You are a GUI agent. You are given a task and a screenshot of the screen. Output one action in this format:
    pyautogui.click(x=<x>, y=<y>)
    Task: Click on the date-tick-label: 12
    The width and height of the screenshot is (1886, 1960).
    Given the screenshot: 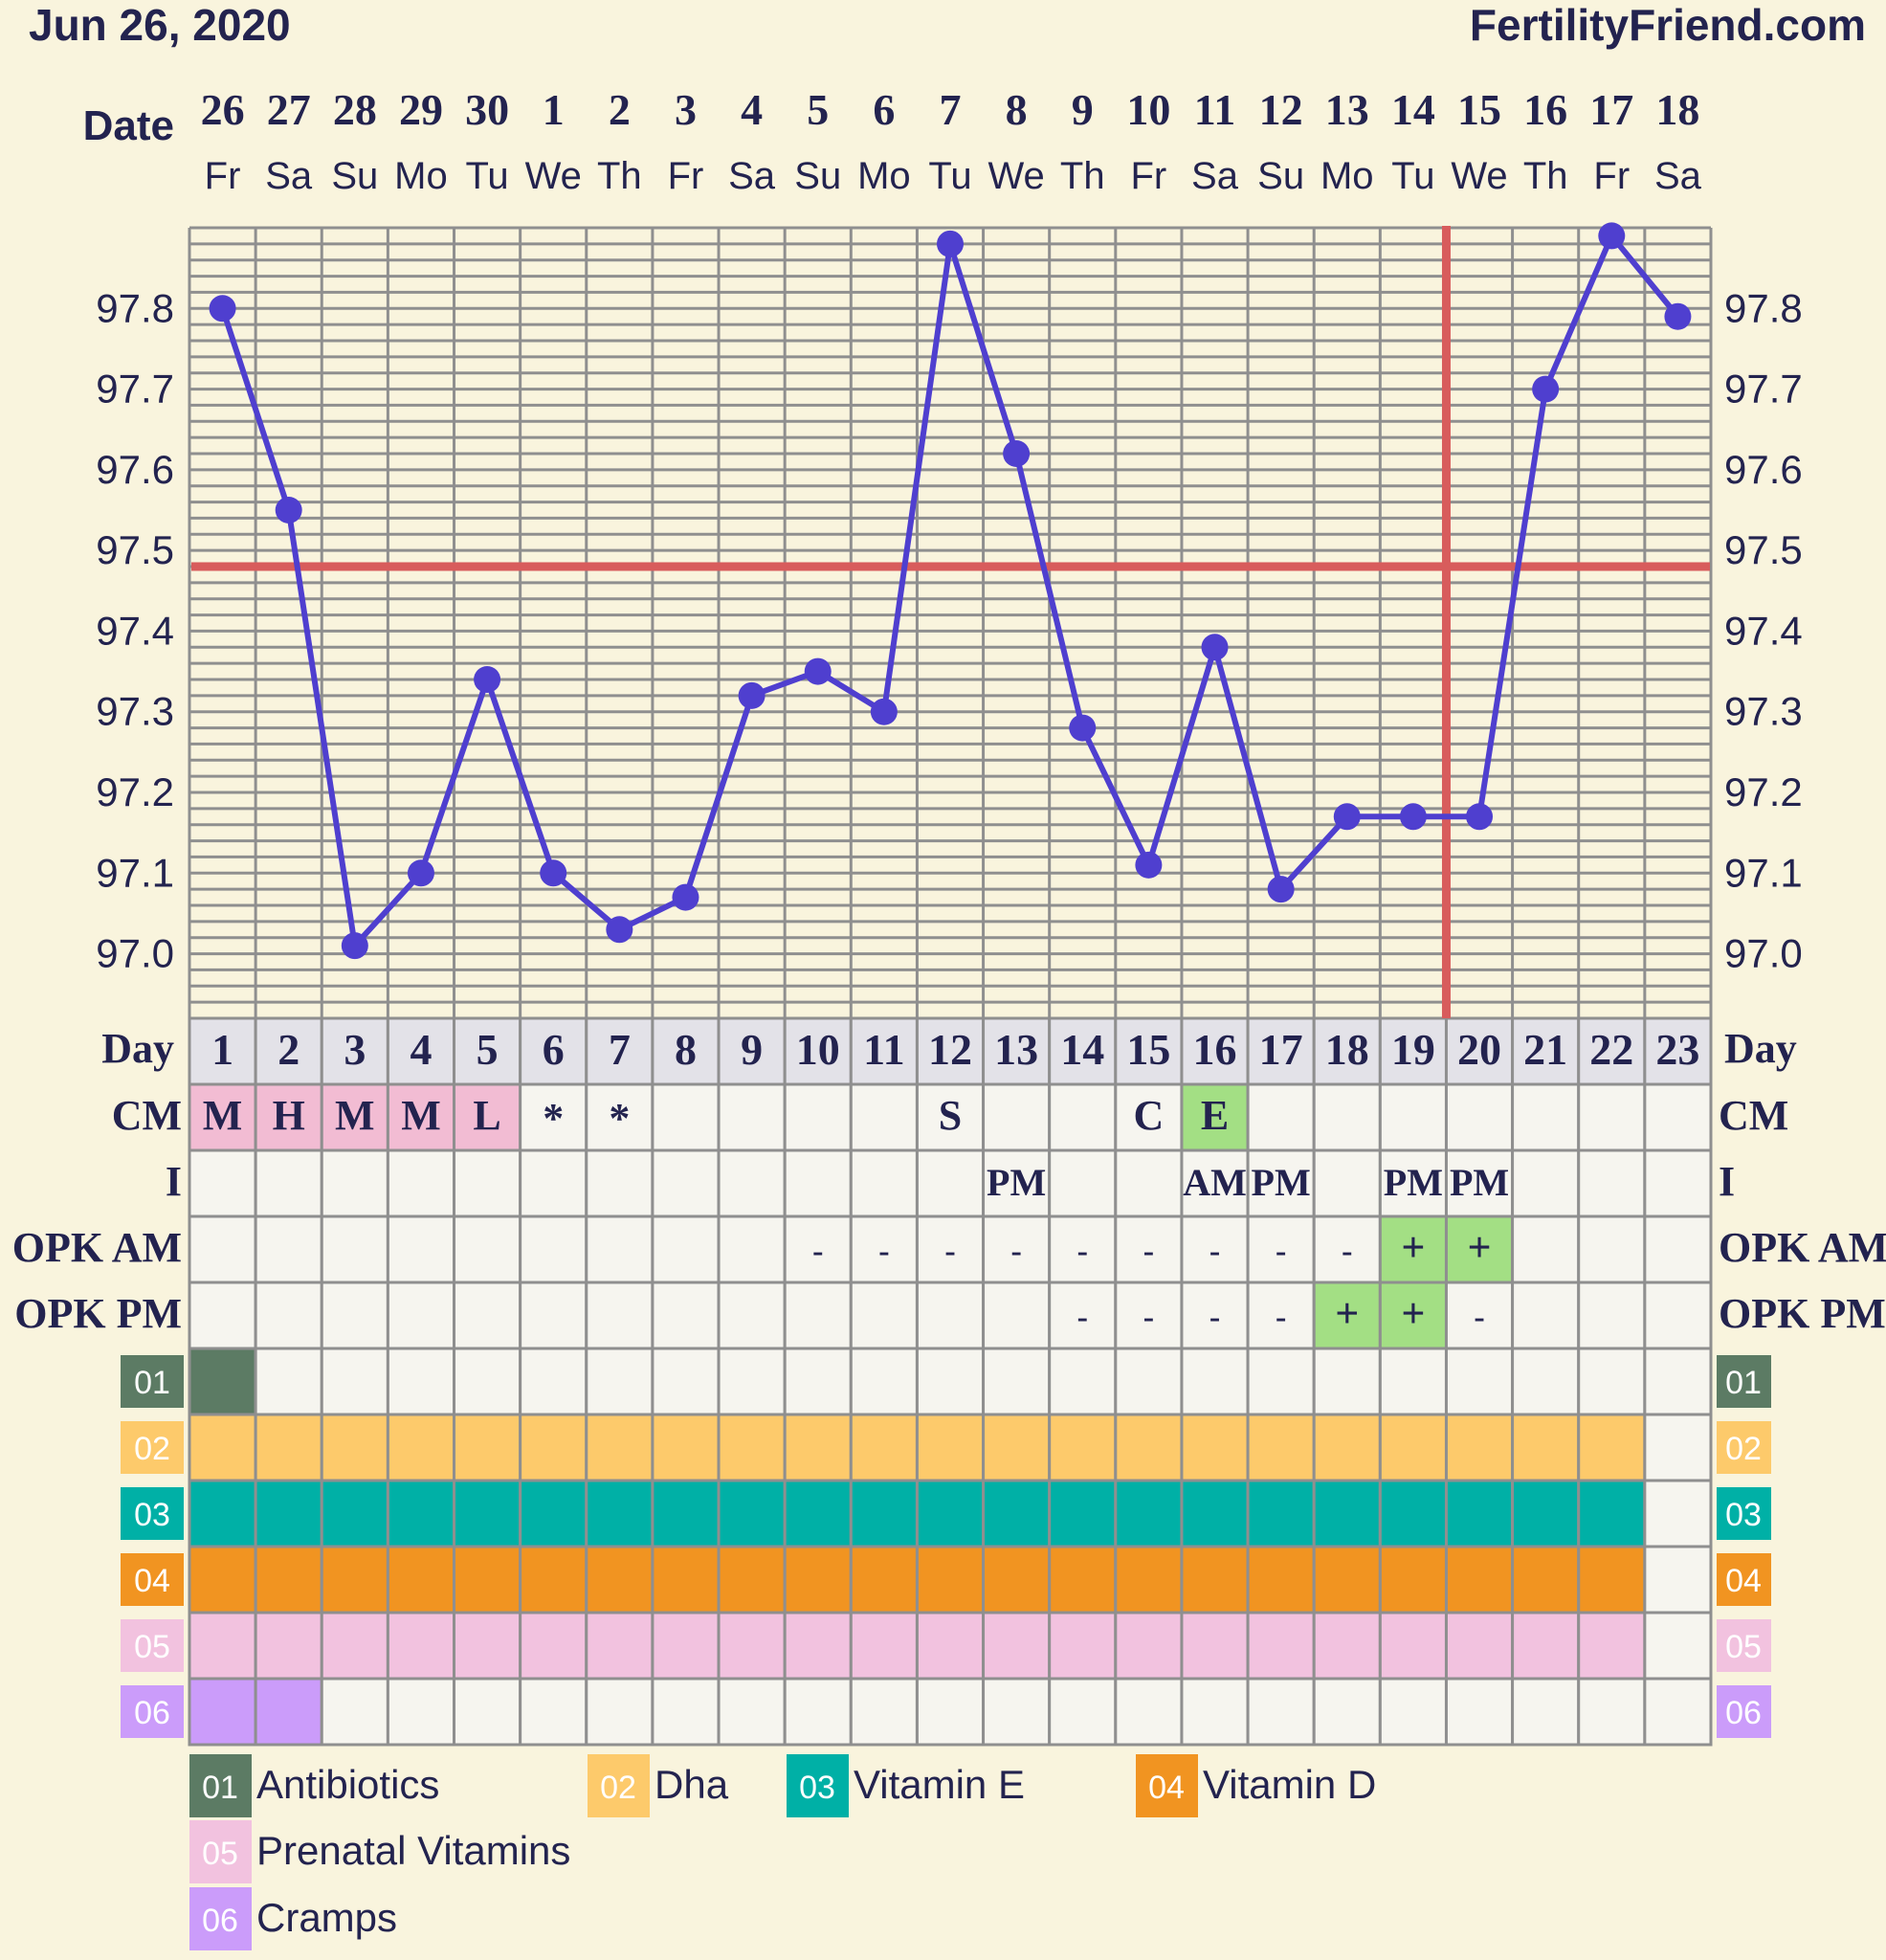 What is the action you would take?
    pyautogui.click(x=1281, y=110)
    